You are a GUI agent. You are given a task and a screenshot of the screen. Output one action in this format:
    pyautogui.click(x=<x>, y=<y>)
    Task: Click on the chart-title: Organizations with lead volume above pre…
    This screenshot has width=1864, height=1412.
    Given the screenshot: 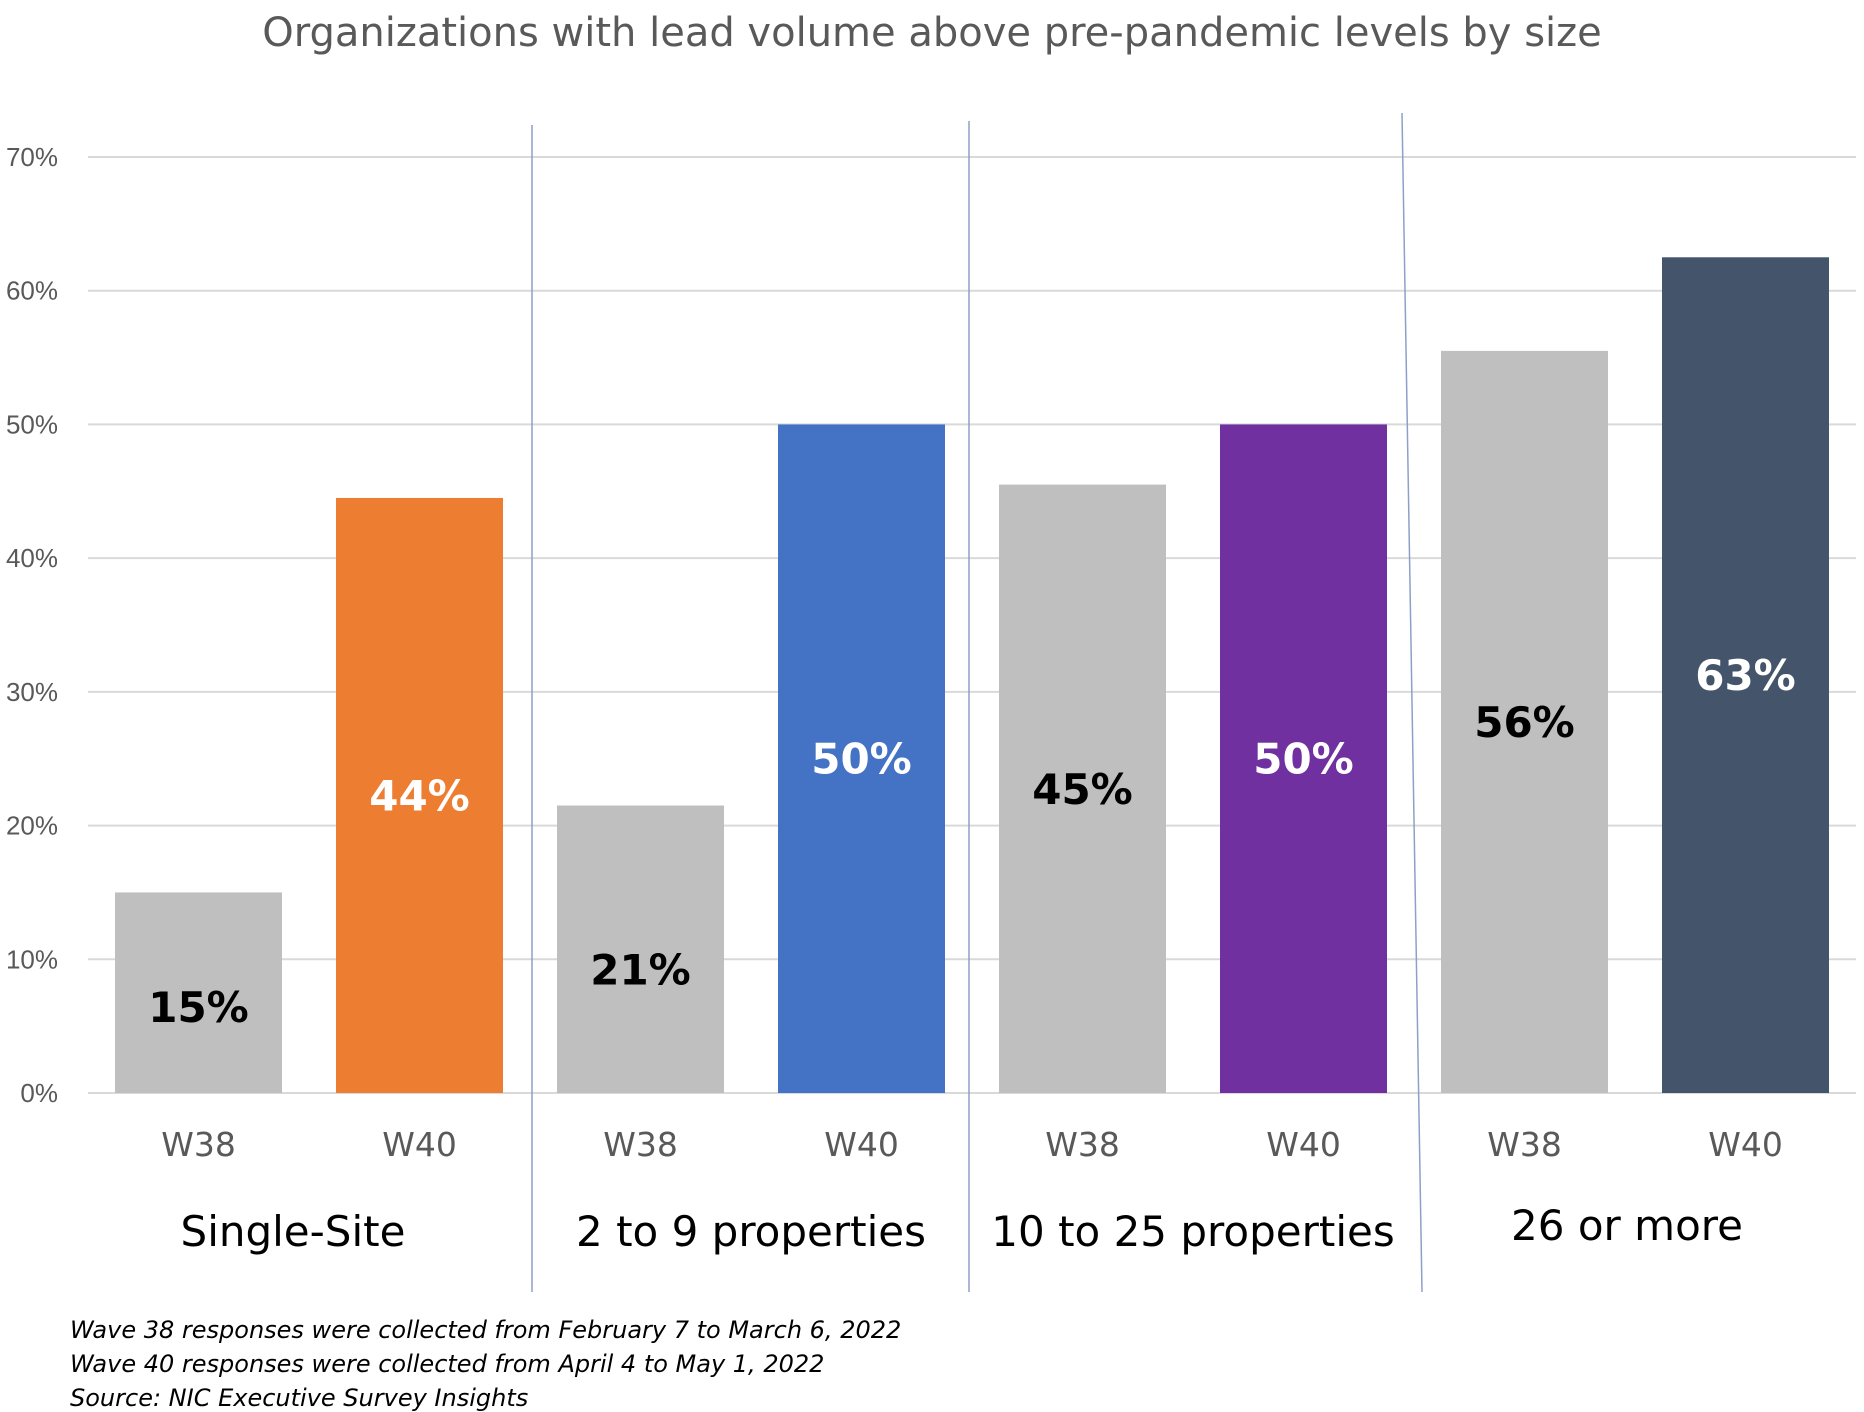 What is the action you would take?
    pyautogui.click(x=932, y=33)
    